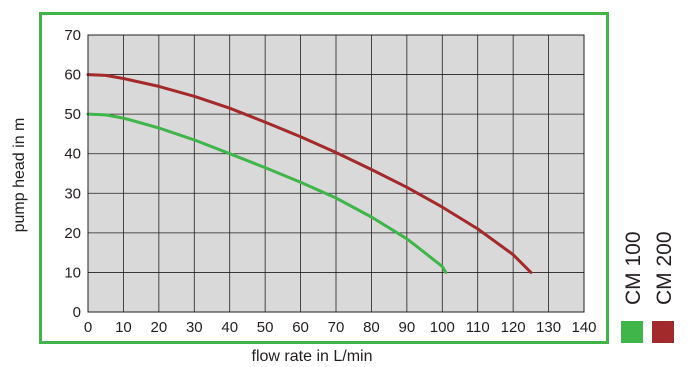  Describe the element at coordinates (72, 233) in the screenshot. I see `y-tick-label: 20` at that location.